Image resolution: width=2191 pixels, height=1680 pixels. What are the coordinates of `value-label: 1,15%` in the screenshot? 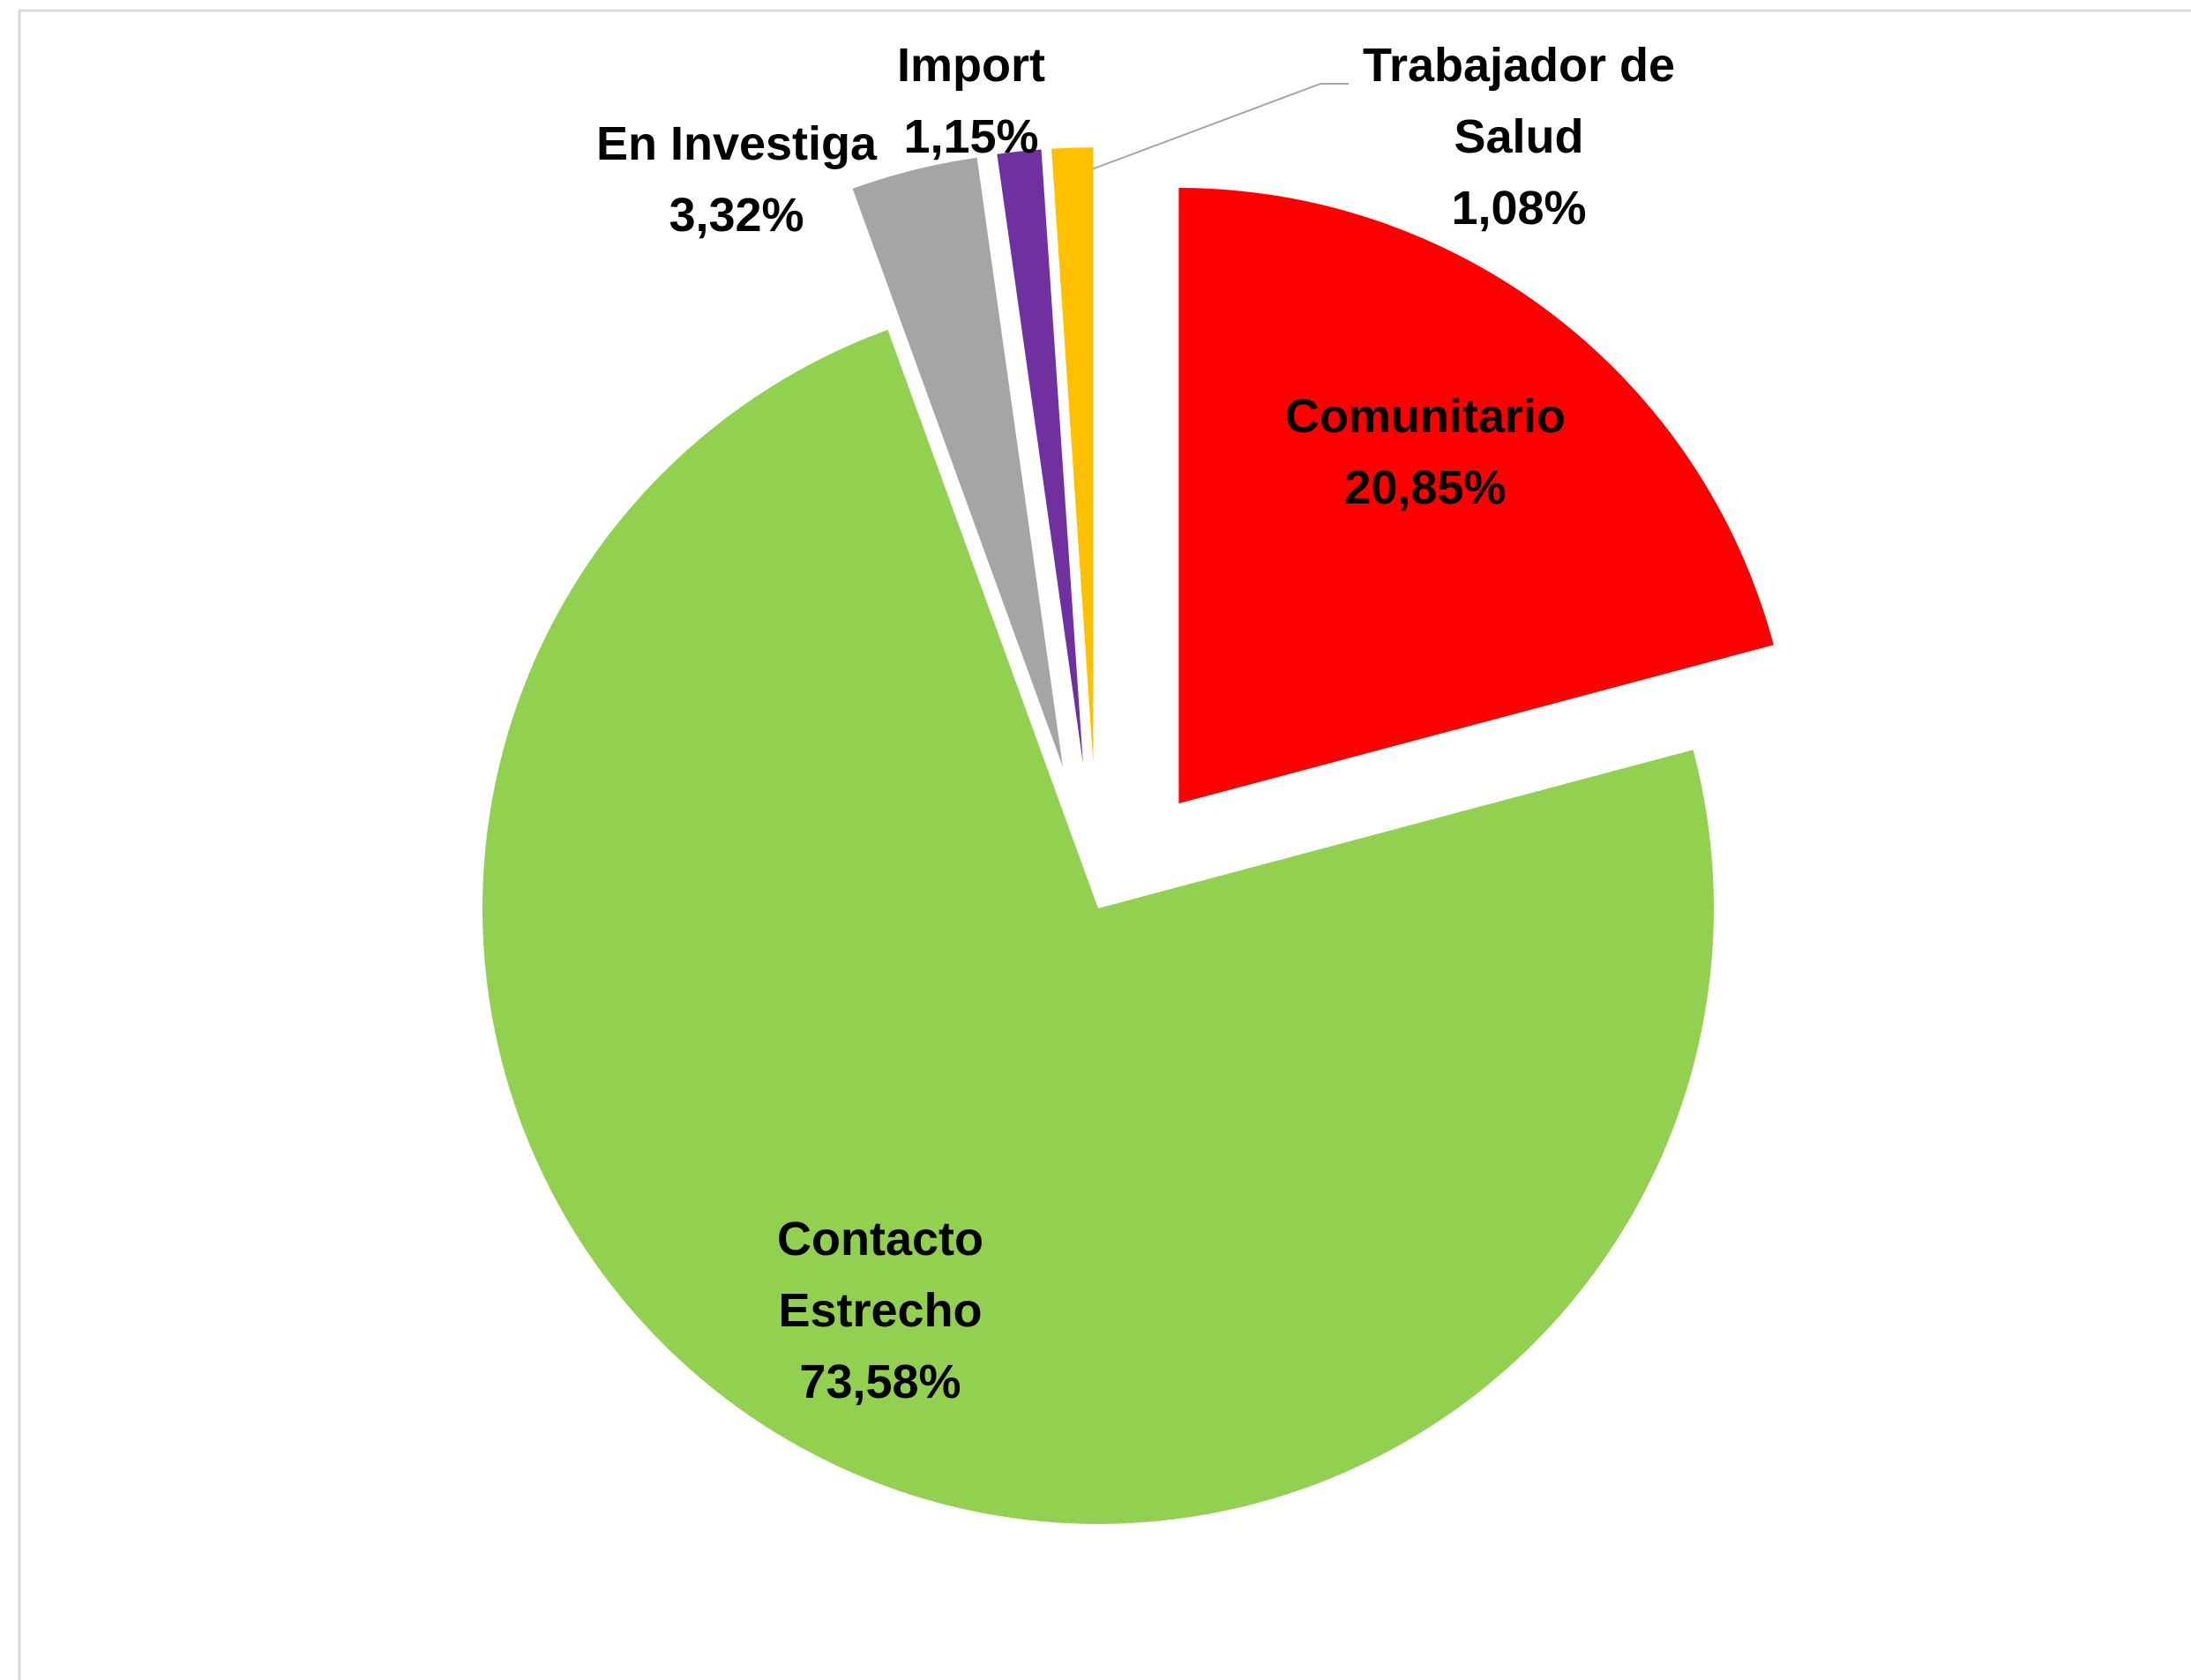 It's located at (971, 136).